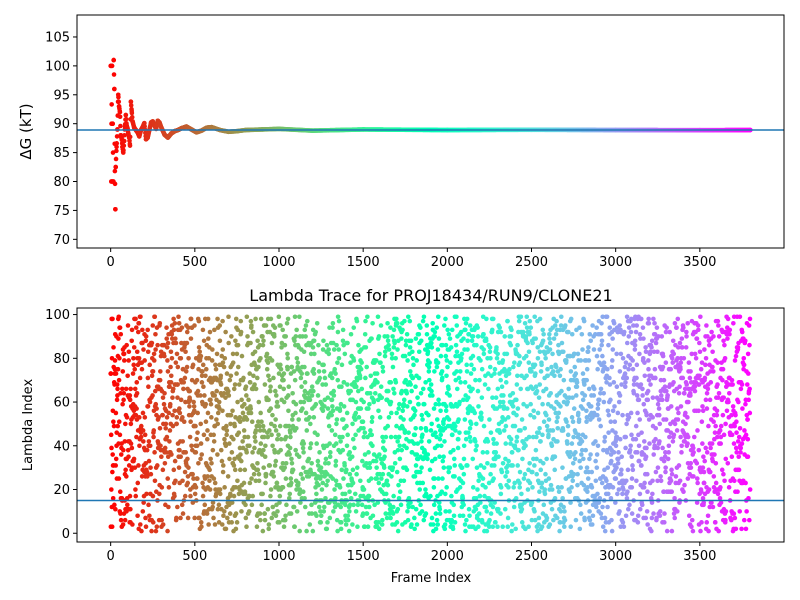 The image size is (800, 600). What do you see at coordinates (194, 262) in the screenshot?
I see `x-tick-label: 500` at bounding box center [194, 262].